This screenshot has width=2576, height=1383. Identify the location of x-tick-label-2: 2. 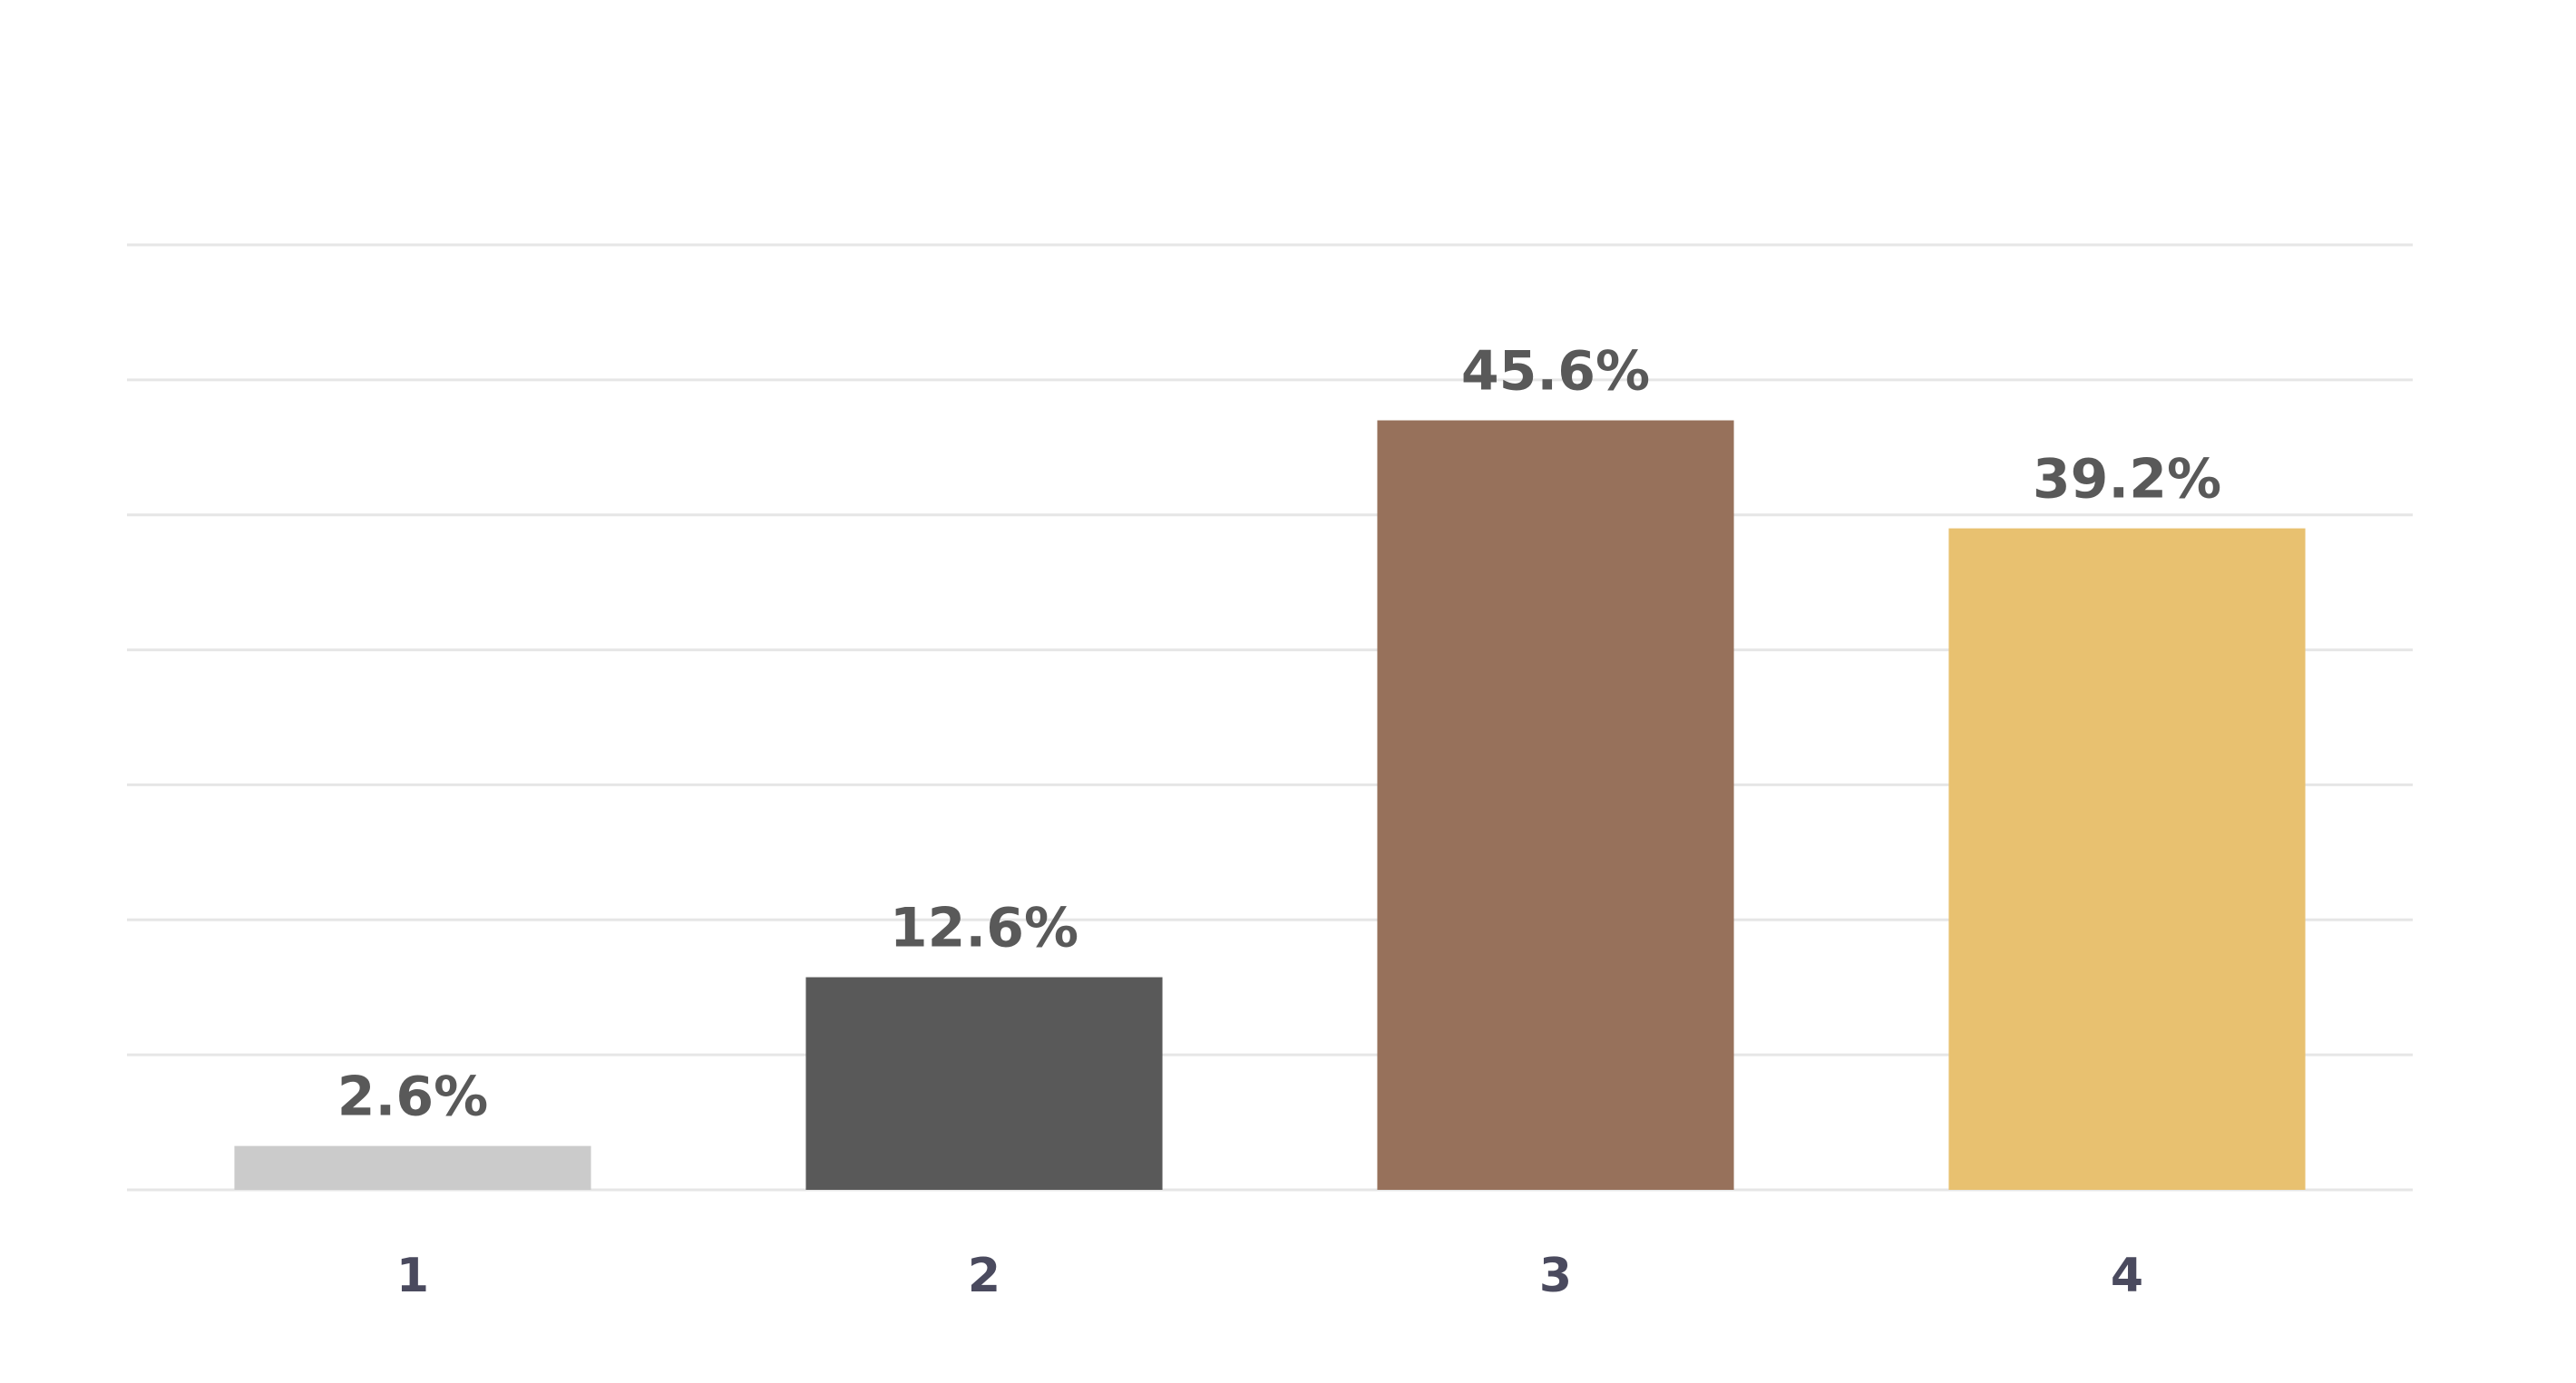
(984, 1276).